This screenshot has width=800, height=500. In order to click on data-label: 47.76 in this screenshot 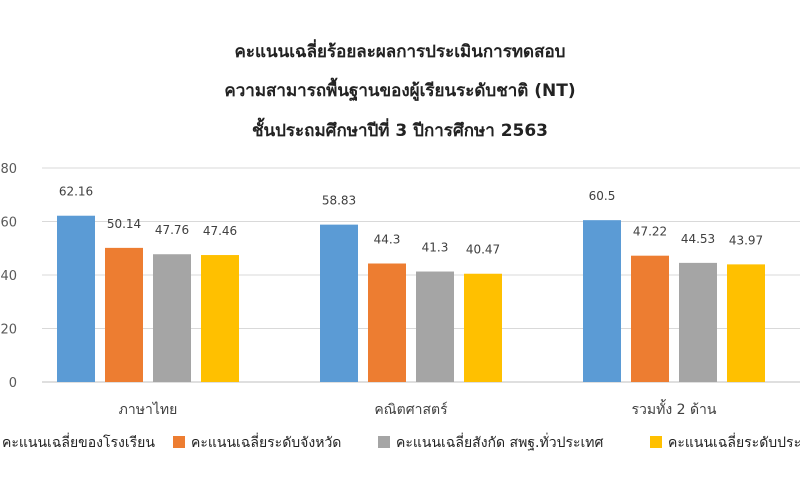, I will do `click(172, 230)`.